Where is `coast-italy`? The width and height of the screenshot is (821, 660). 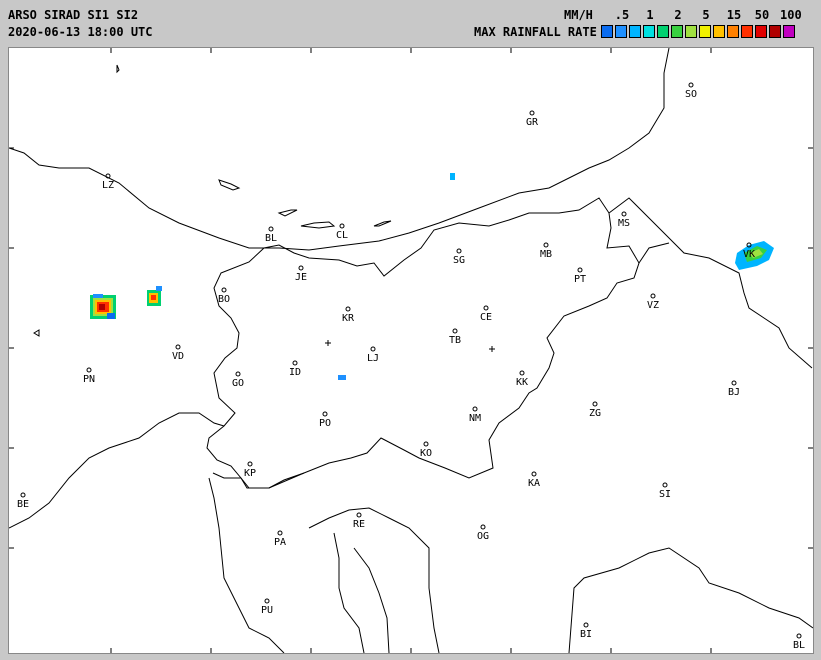 coast-italy is located at coordinates (117, 470).